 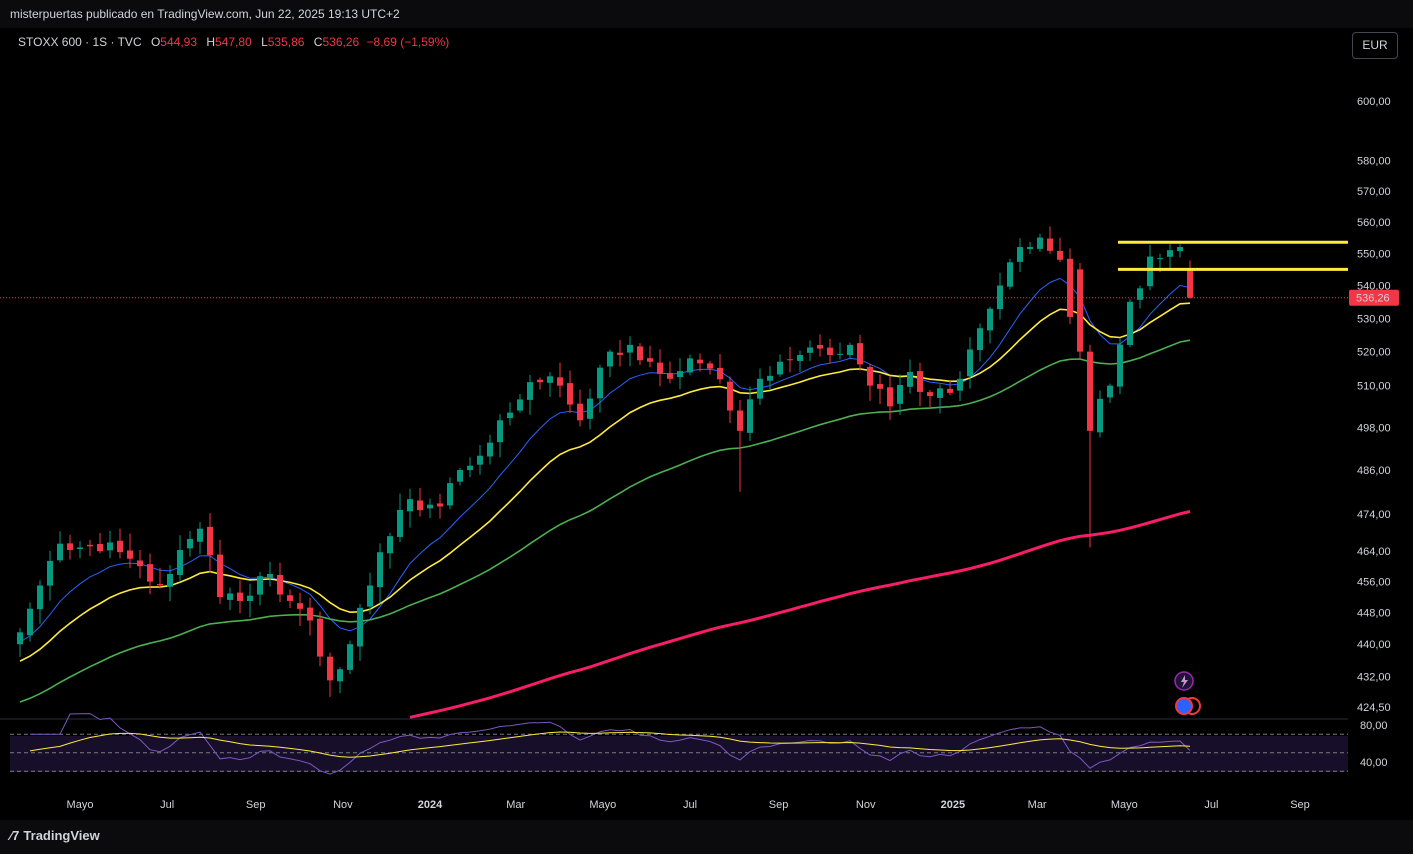 I want to click on axis-annotations, so click(x=1187, y=693).